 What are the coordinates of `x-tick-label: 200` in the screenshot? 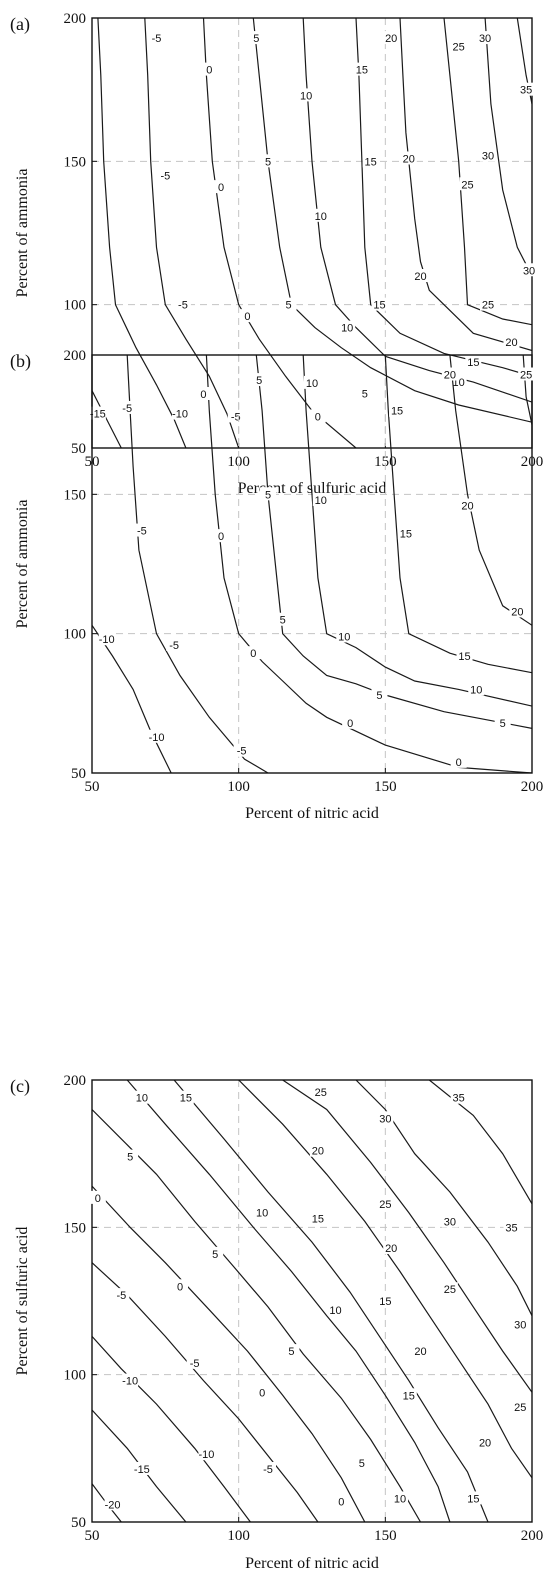 It's located at (532, 787).